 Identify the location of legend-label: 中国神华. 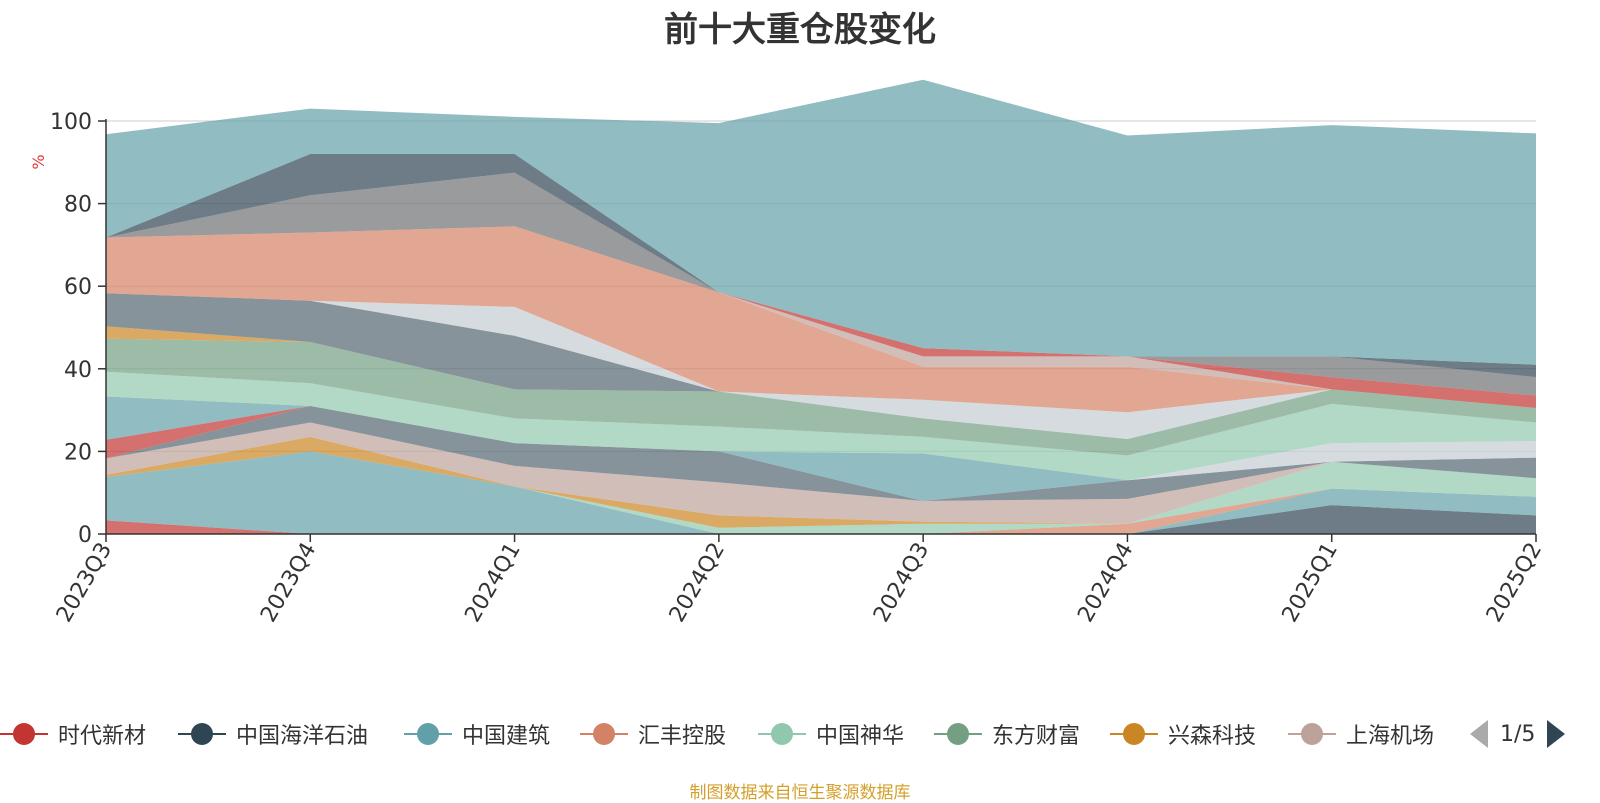
(860, 736).